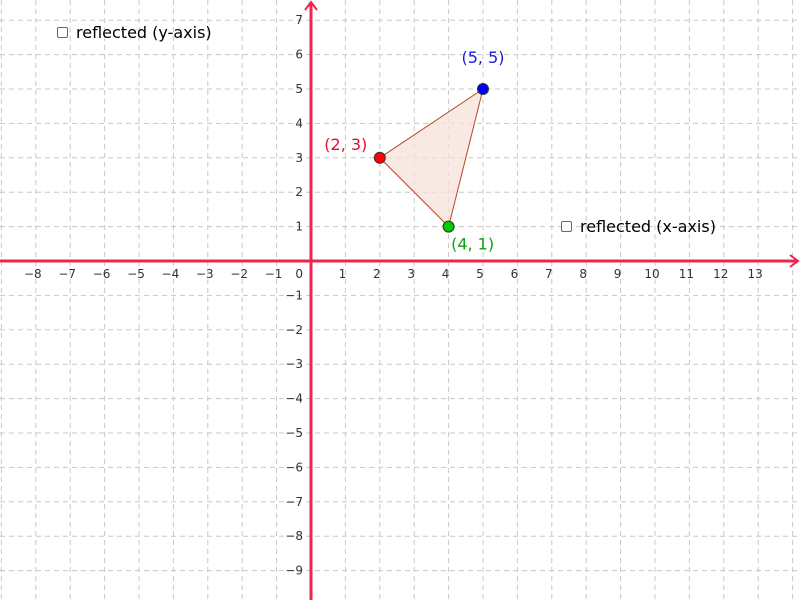 This screenshot has width=800, height=600. What do you see at coordinates (377, 274) in the screenshot?
I see `x-tick-label: 2` at bounding box center [377, 274].